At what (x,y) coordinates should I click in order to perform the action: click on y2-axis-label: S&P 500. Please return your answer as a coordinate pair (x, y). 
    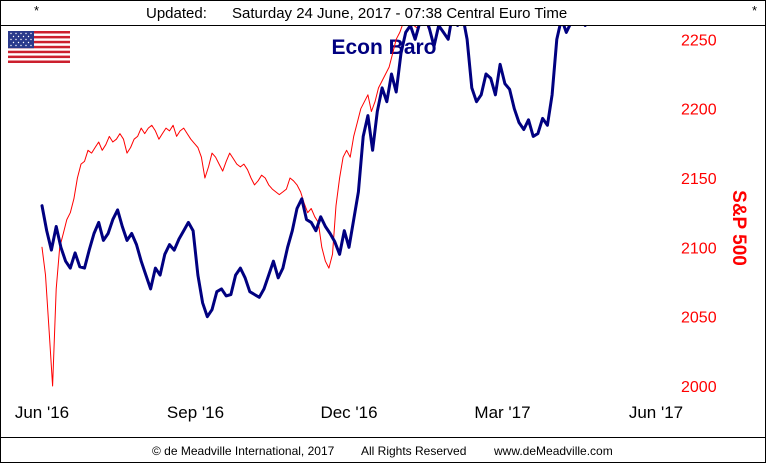
    Looking at the image, I should click on (738, 228).